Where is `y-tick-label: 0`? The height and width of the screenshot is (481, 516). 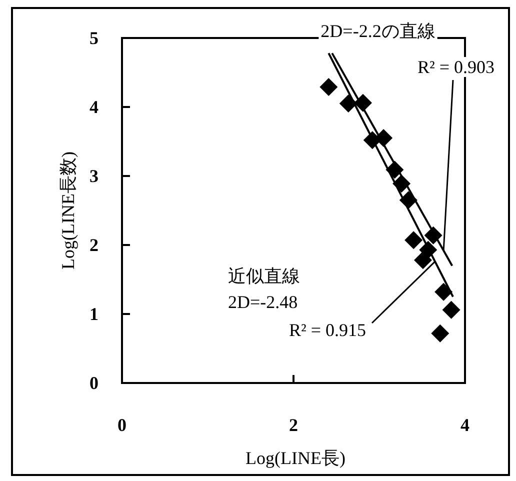
y-tick-label: 0 is located at coordinates (94, 383).